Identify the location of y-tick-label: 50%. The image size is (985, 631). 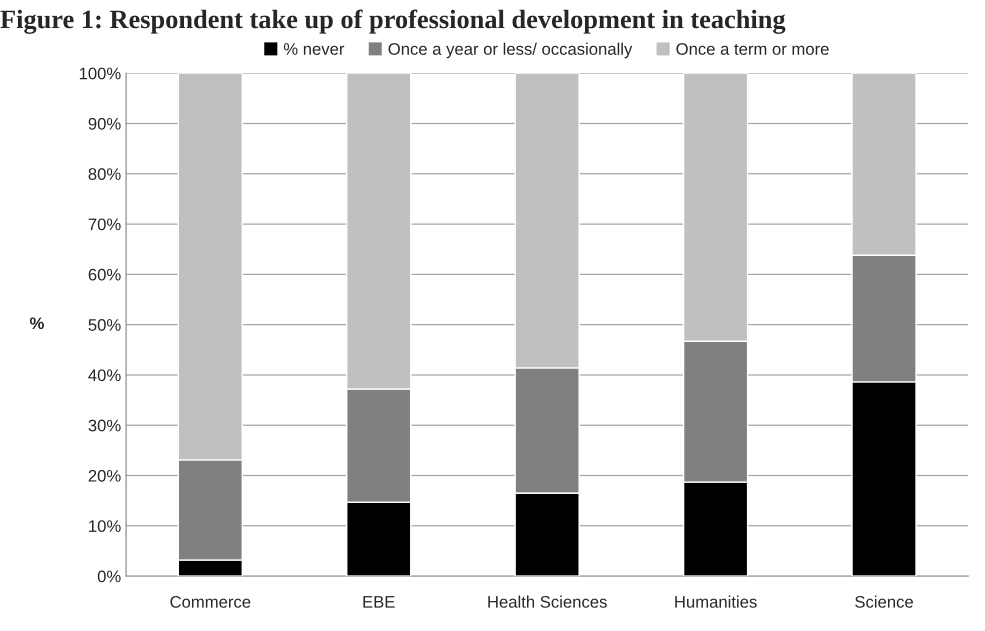
(104, 325).